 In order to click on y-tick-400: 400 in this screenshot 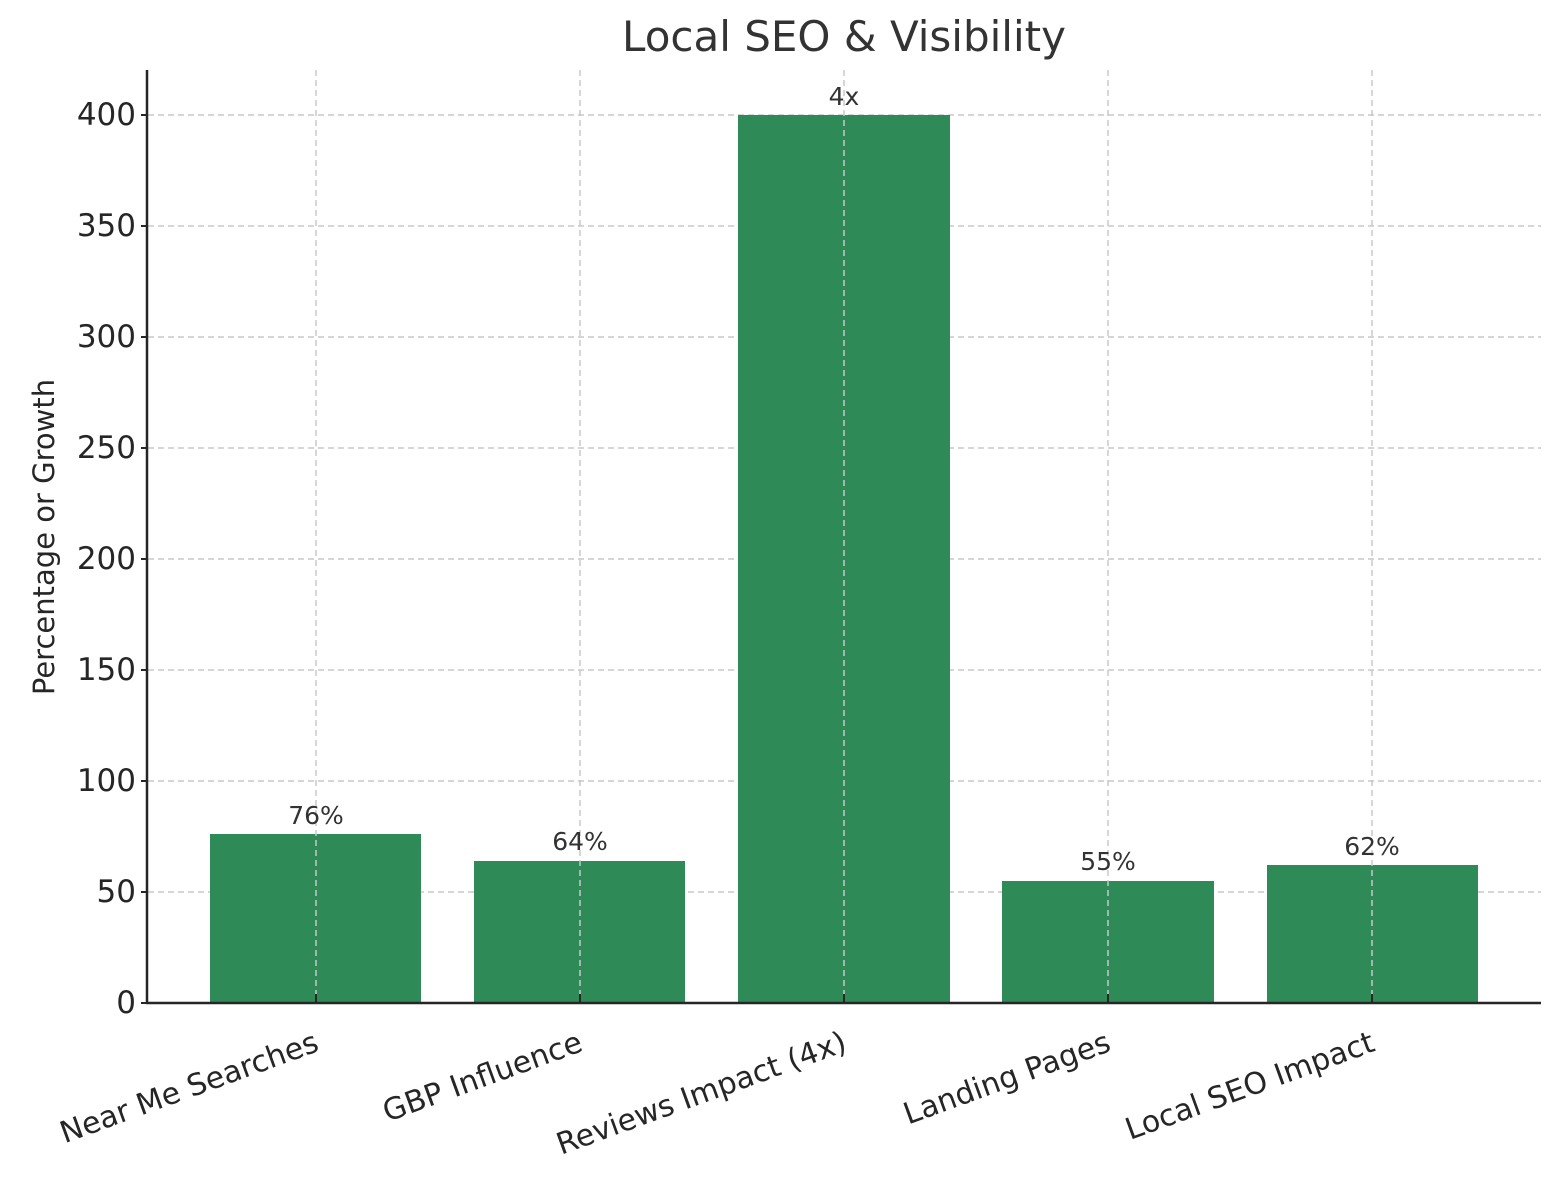, I will do `click(106, 115)`.